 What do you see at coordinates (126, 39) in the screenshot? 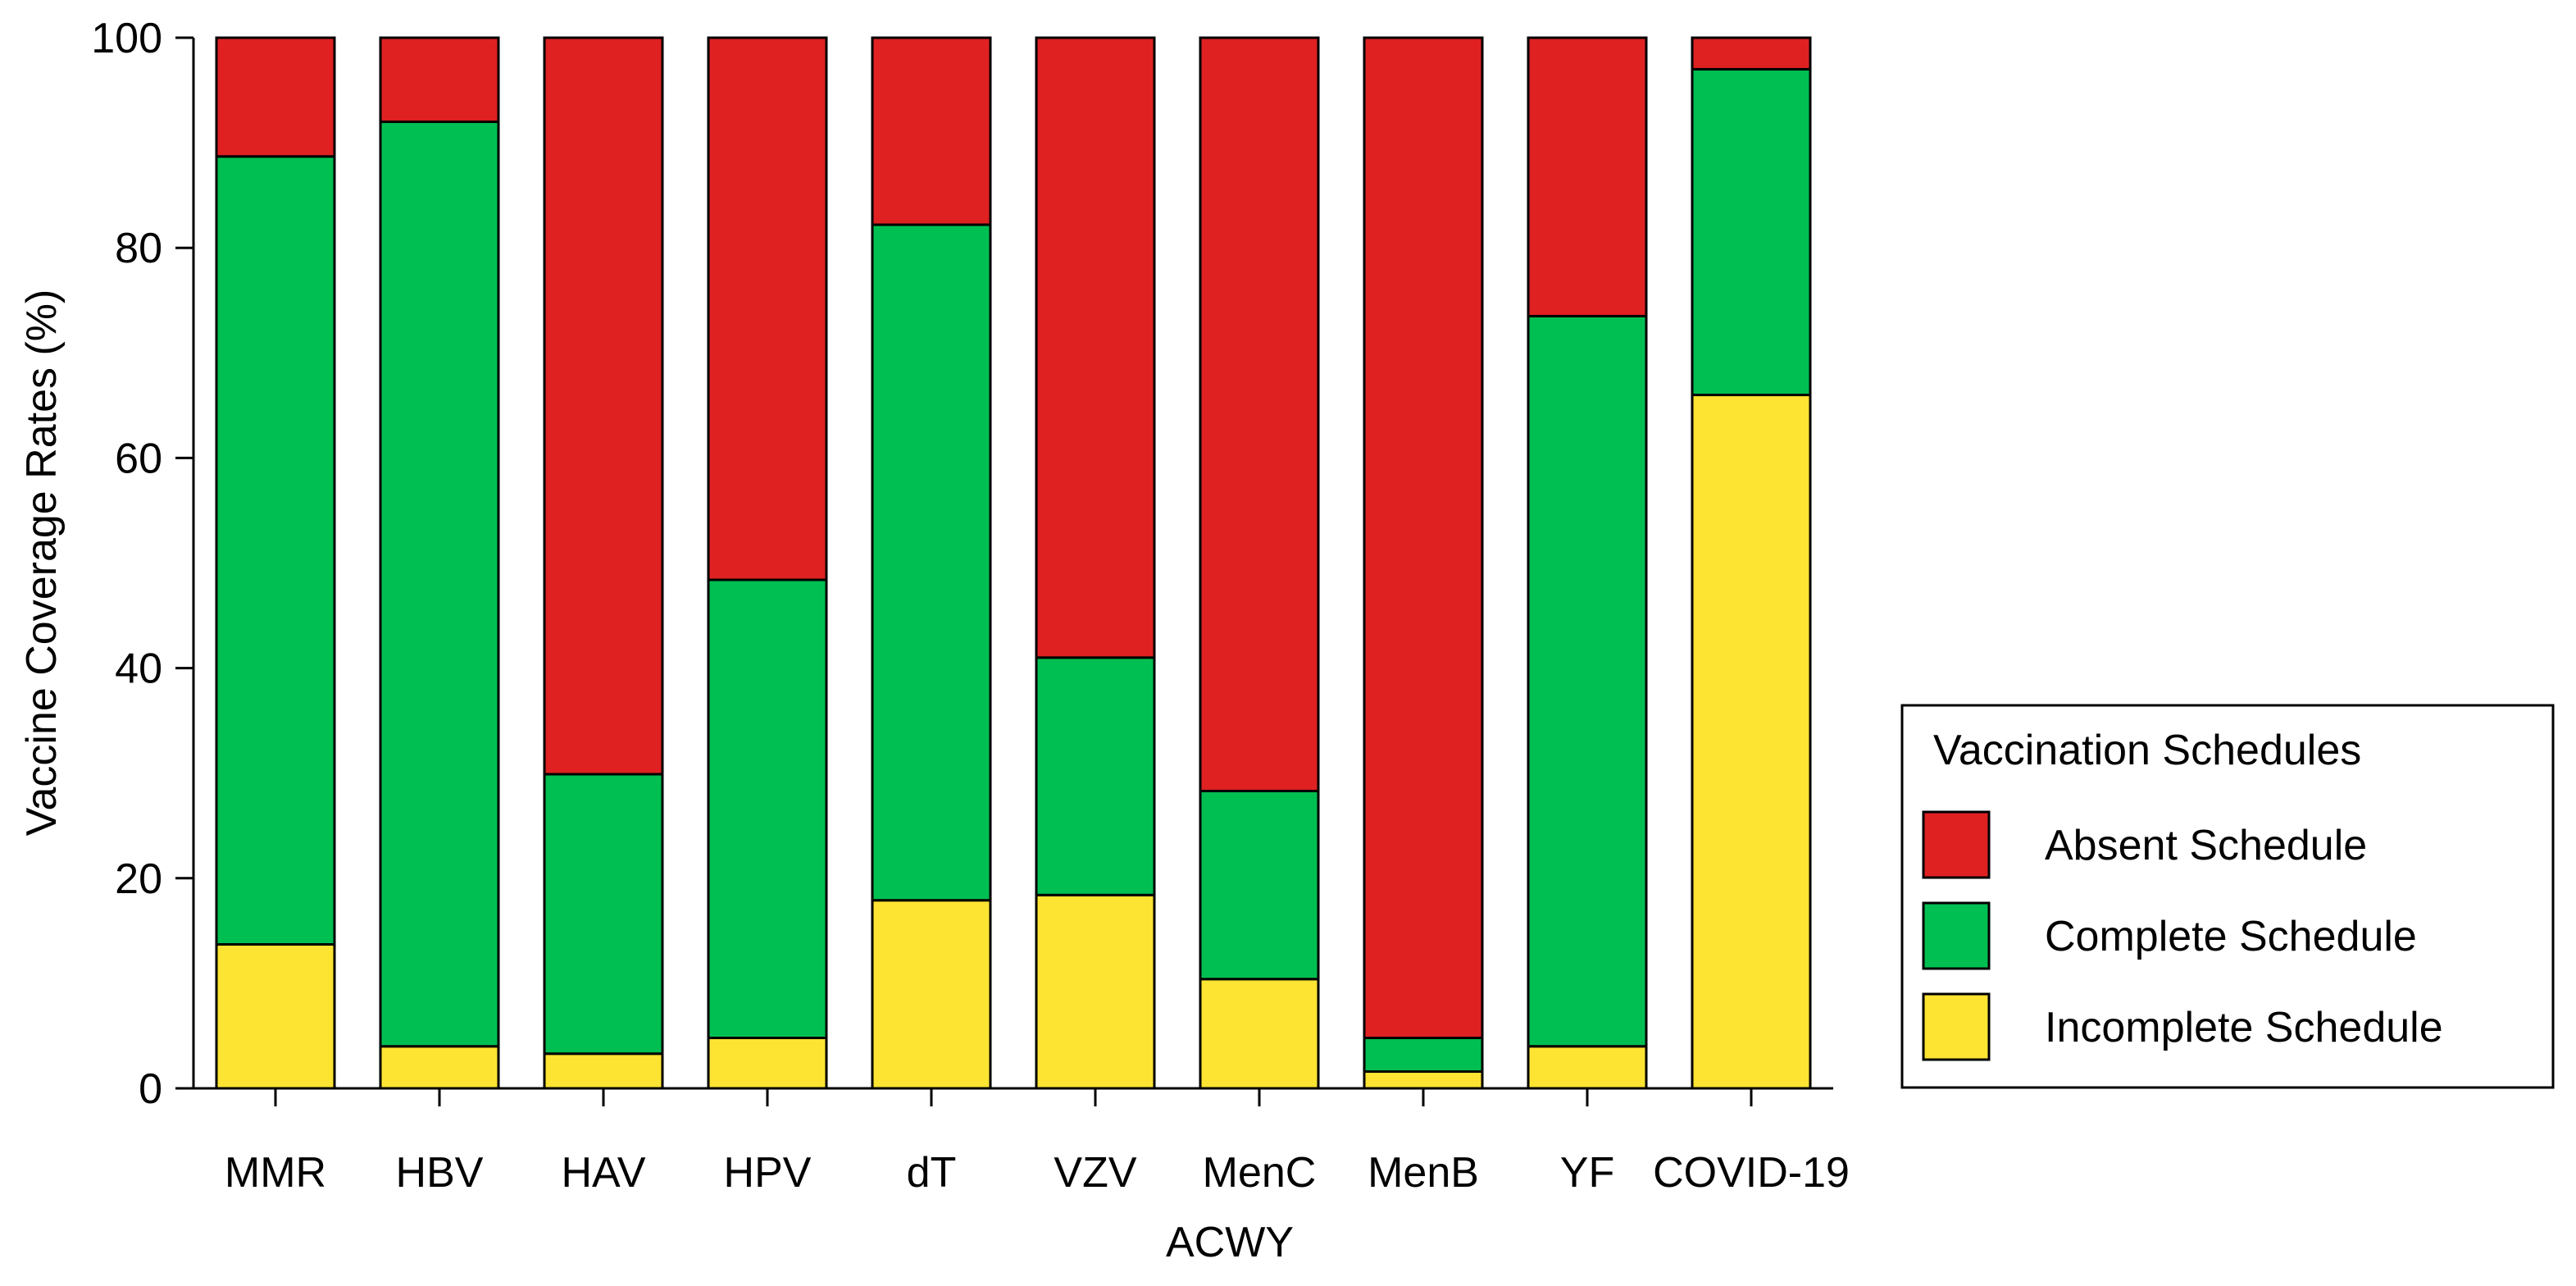
I see `y-tick-label: 100` at bounding box center [126, 39].